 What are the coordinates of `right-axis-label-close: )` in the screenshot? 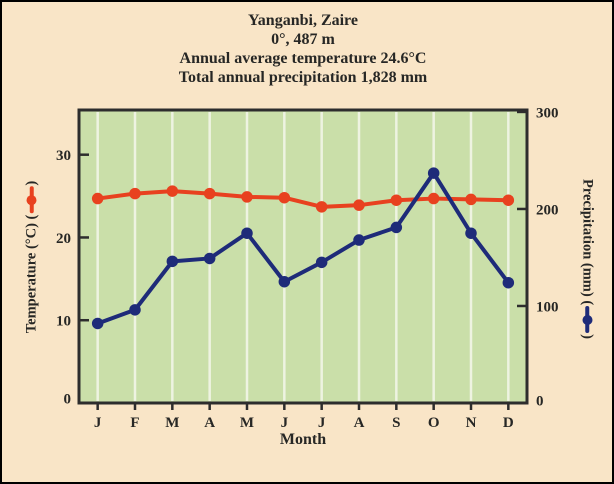 It's located at (587, 337).